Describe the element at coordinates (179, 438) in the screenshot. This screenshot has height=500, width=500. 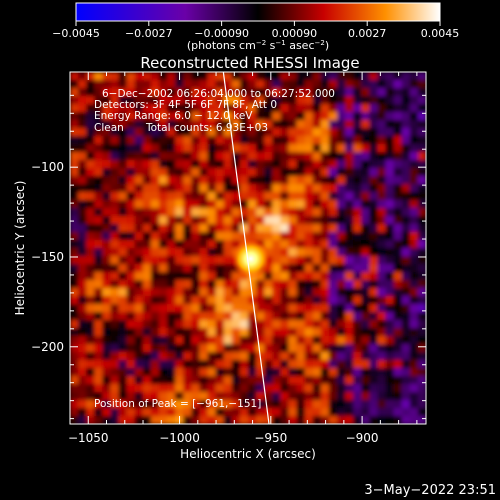
I see `x-tick-label: −1000` at that location.